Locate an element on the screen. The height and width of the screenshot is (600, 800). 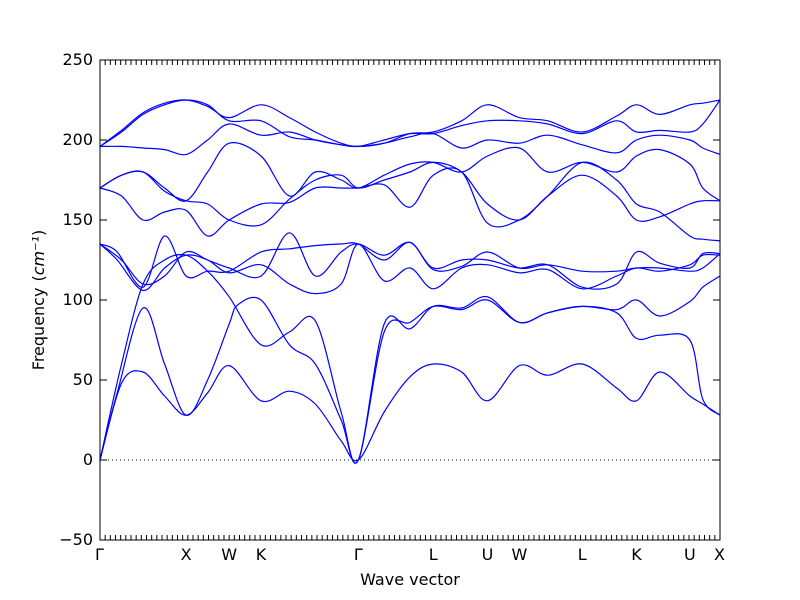
x-axis-label: Wave vector is located at coordinates (410, 579).